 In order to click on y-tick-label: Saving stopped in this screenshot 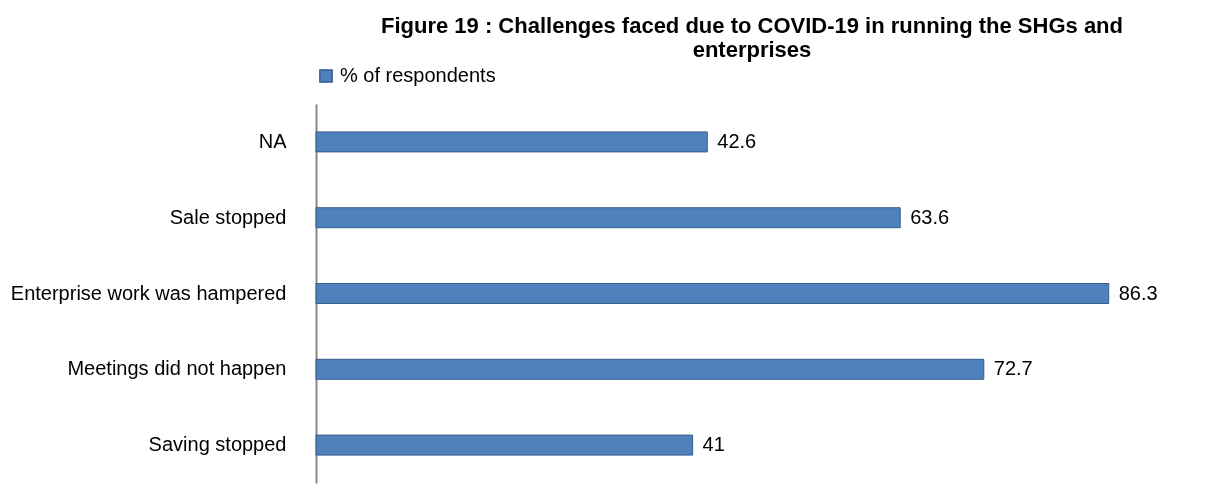, I will do `click(217, 444)`.